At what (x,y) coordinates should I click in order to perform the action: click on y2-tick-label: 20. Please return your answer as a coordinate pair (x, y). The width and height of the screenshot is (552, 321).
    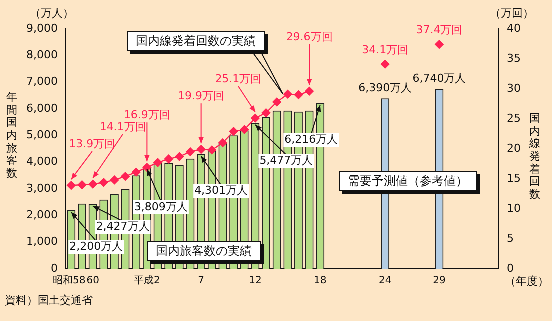
    Looking at the image, I should click on (514, 148).